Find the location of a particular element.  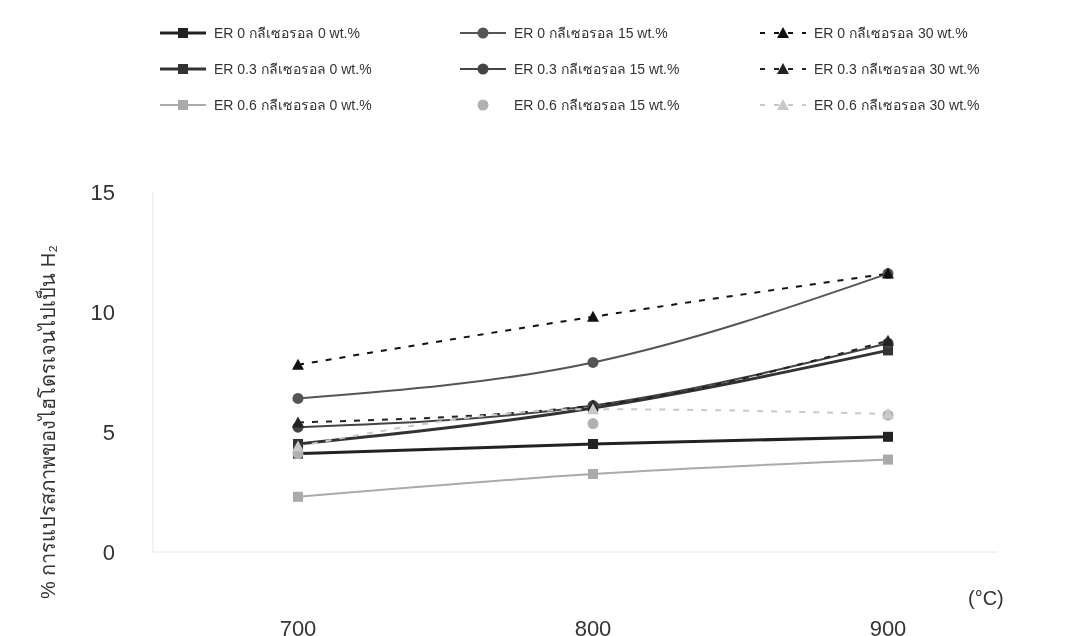

legend-label: ER 0.3 กลีเซอรอล 0 wt.% is located at coordinates (293, 69).